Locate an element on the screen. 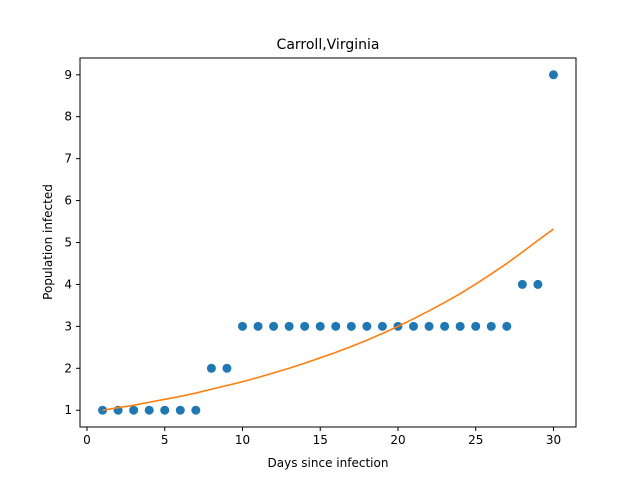 The image size is (640, 480). x-tick-label: 15 is located at coordinates (320, 440).